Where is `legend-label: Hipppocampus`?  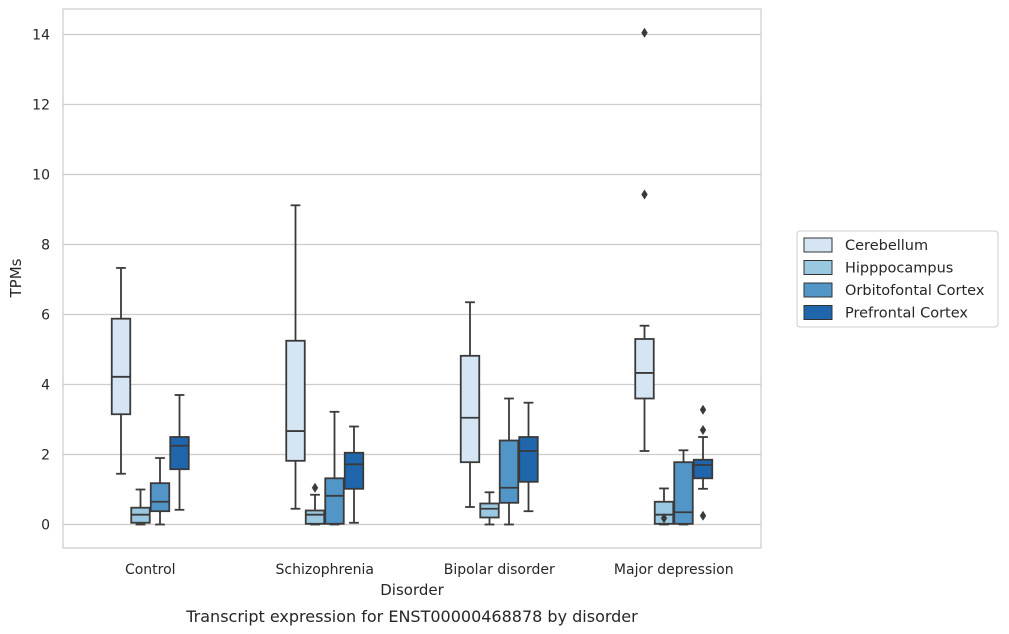
legend-label: Hipppocampus is located at coordinates (899, 269).